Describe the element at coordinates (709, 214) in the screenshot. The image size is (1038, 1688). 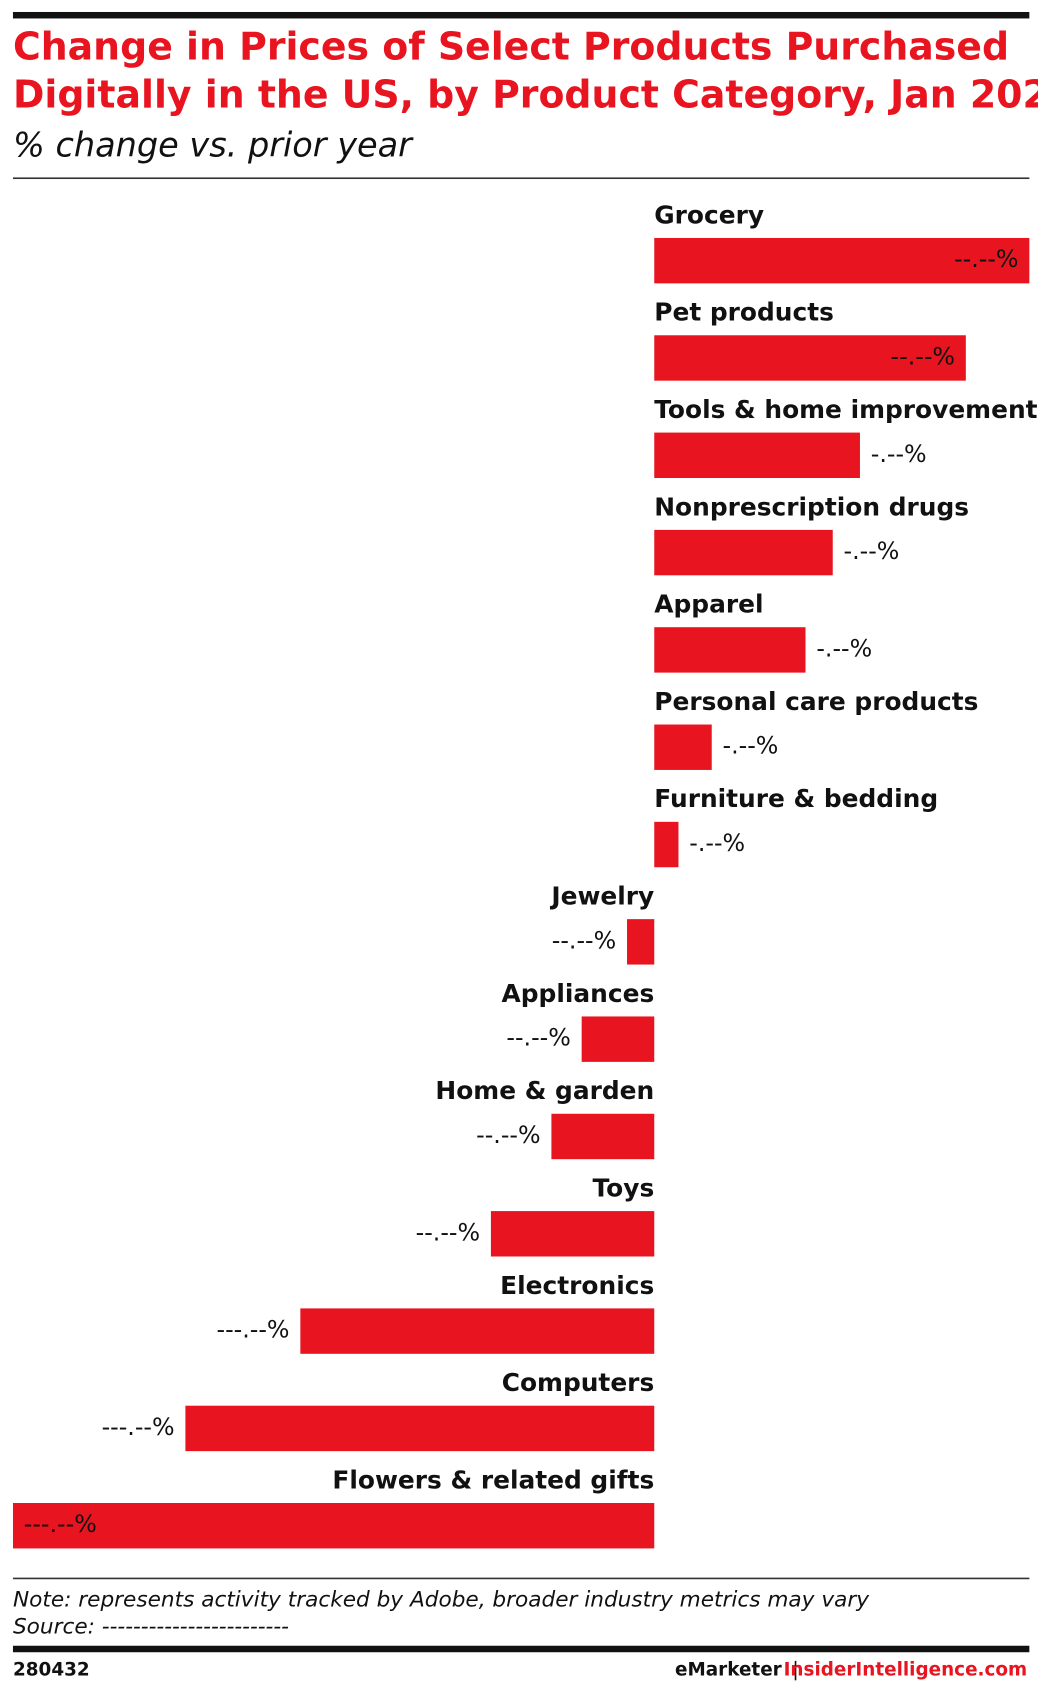
I see `category-label: Grocery` at that location.